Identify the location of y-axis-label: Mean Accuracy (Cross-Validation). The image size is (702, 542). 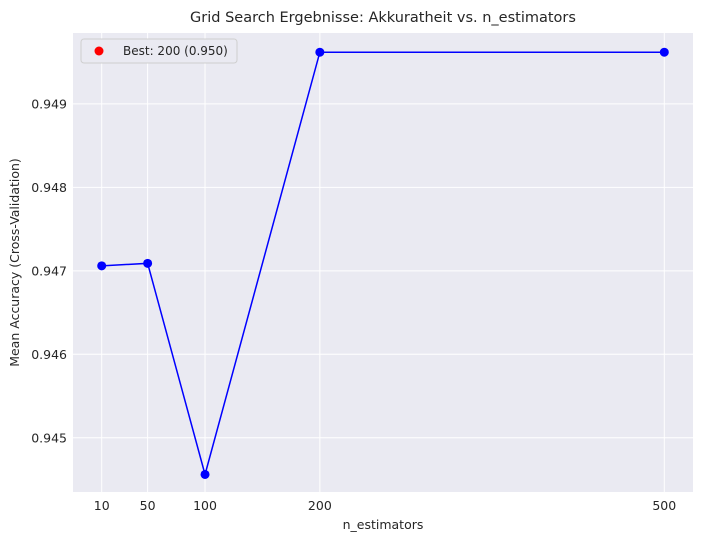
(14, 262).